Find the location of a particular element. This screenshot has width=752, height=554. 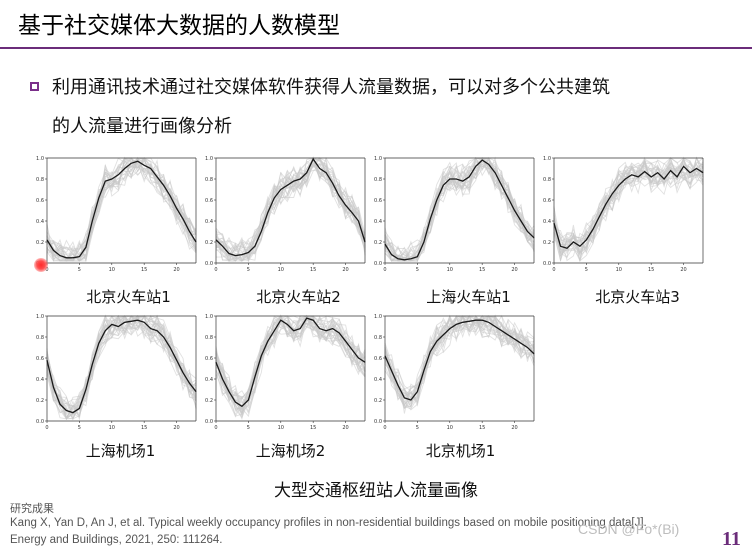

chart-label: 上海机场2 is located at coordinates (290, 451).